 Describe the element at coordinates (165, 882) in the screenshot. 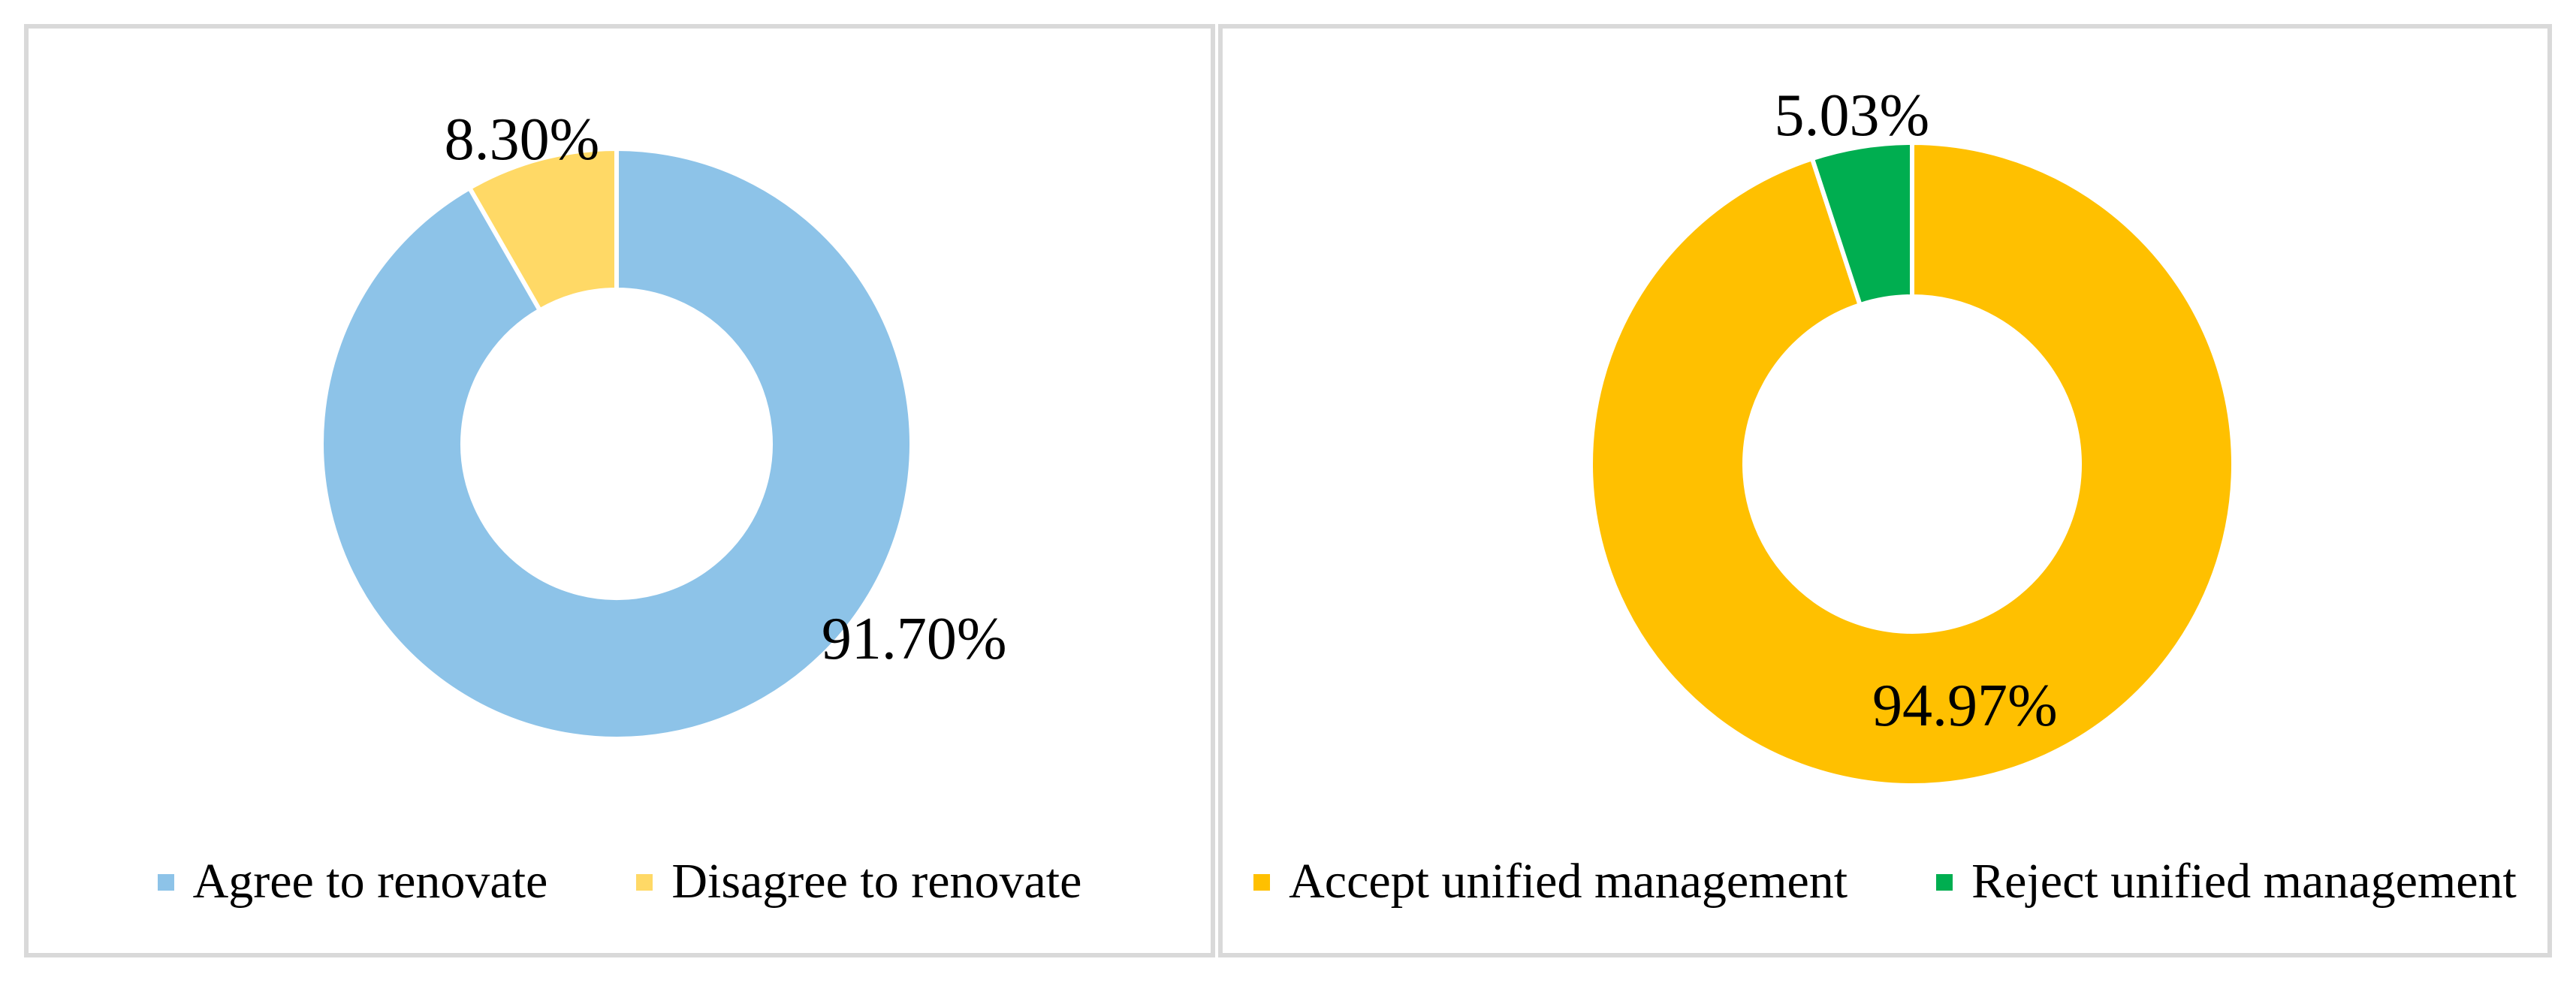

I see `legend-swatch-agree` at that location.